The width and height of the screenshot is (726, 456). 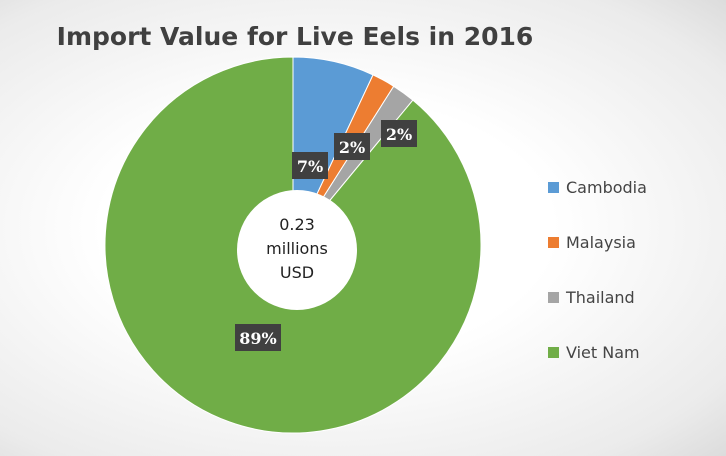 I want to click on data-label-text: 7%, so click(x=310, y=166).